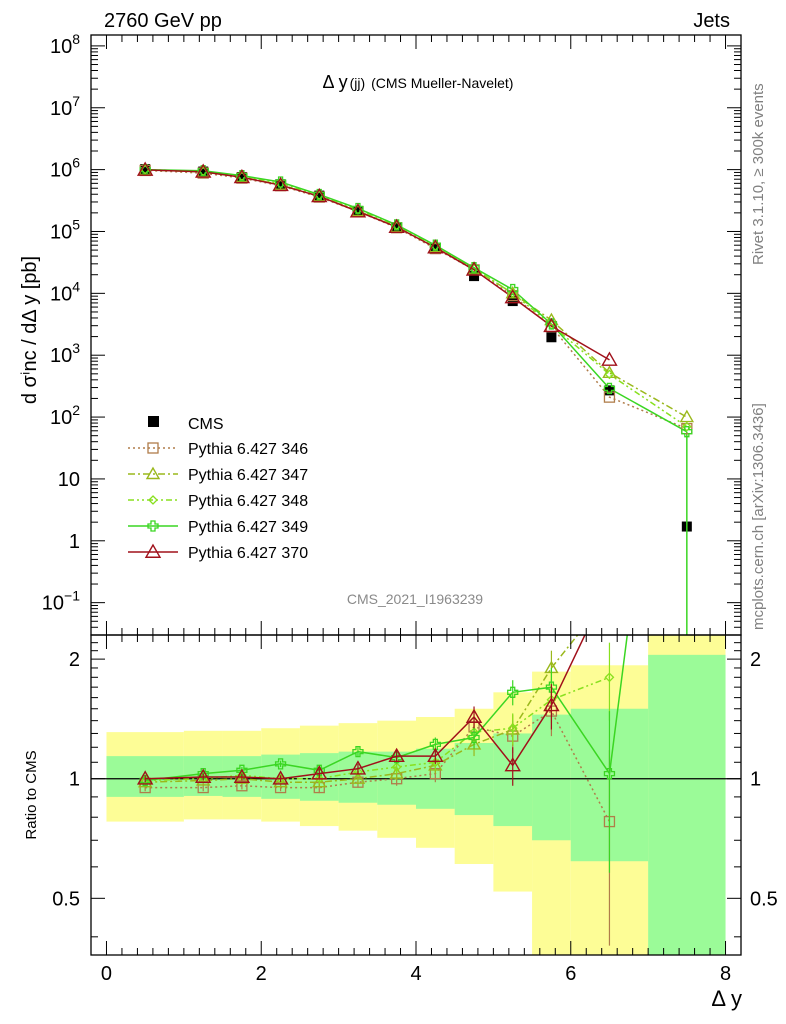  What do you see at coordinates (755, 780) in the screenshot?
I see `ratio-tick-label-right: 1` at bounding box center [755, 780].